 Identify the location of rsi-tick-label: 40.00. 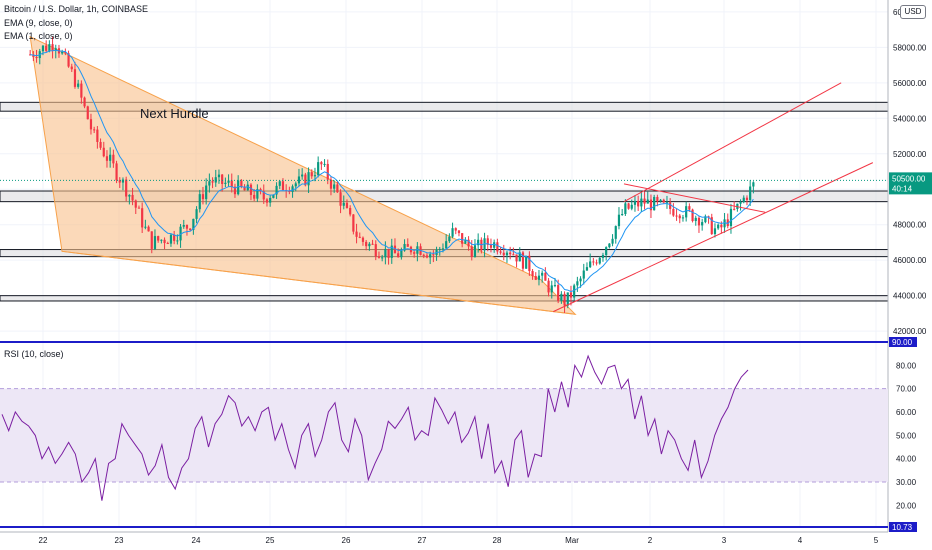
(906, 459).